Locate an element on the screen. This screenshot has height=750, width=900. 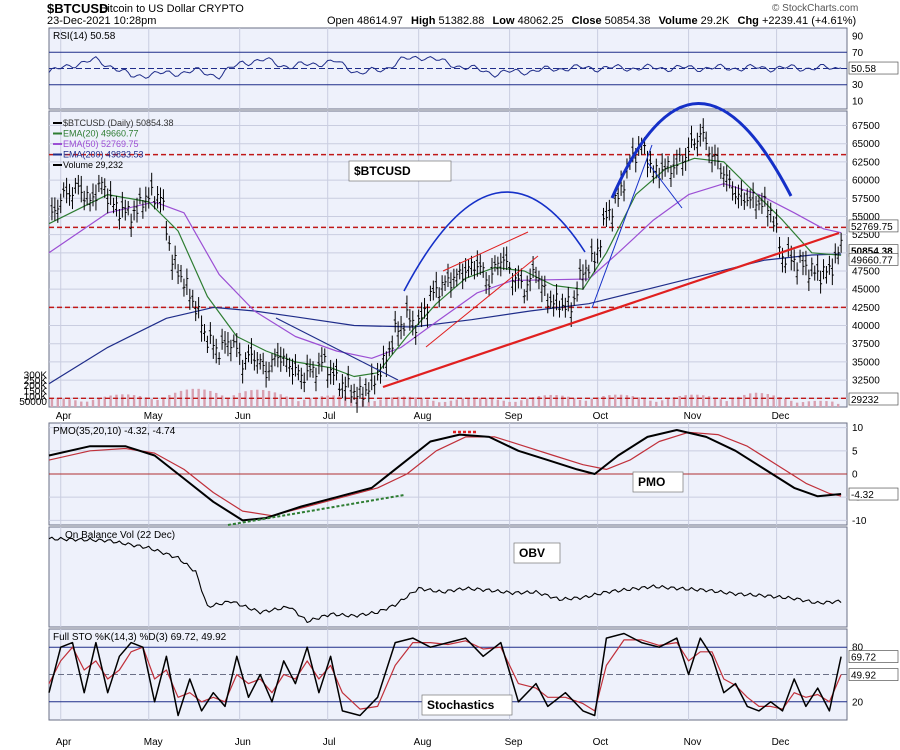
bottom-month-Sep: Sep is located at coordinates (514, 742).